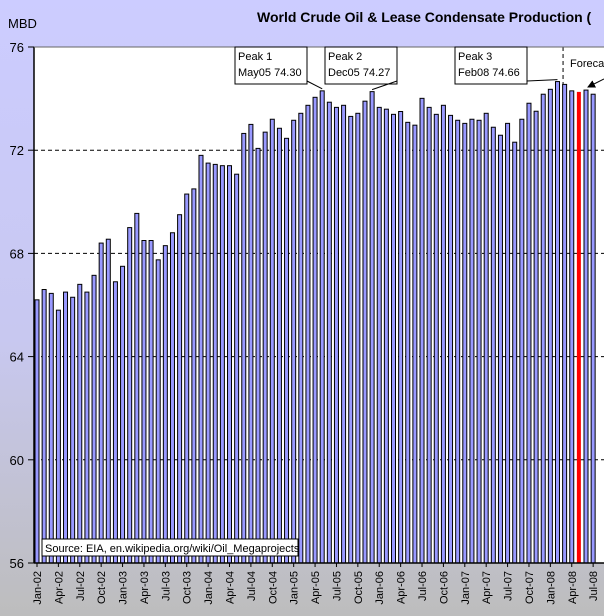  Describe the element at coordinates (587, 64) in the screenshot. I see `forecast-label: Forecast` at that location.